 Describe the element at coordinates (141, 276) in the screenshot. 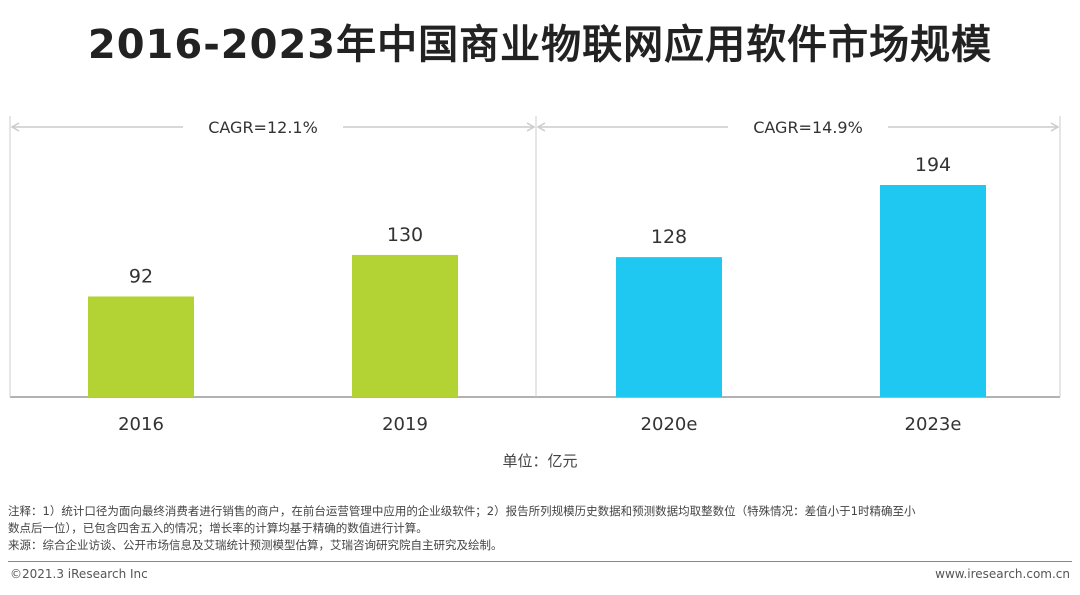

I see `data-label-2016: 92` at that location.